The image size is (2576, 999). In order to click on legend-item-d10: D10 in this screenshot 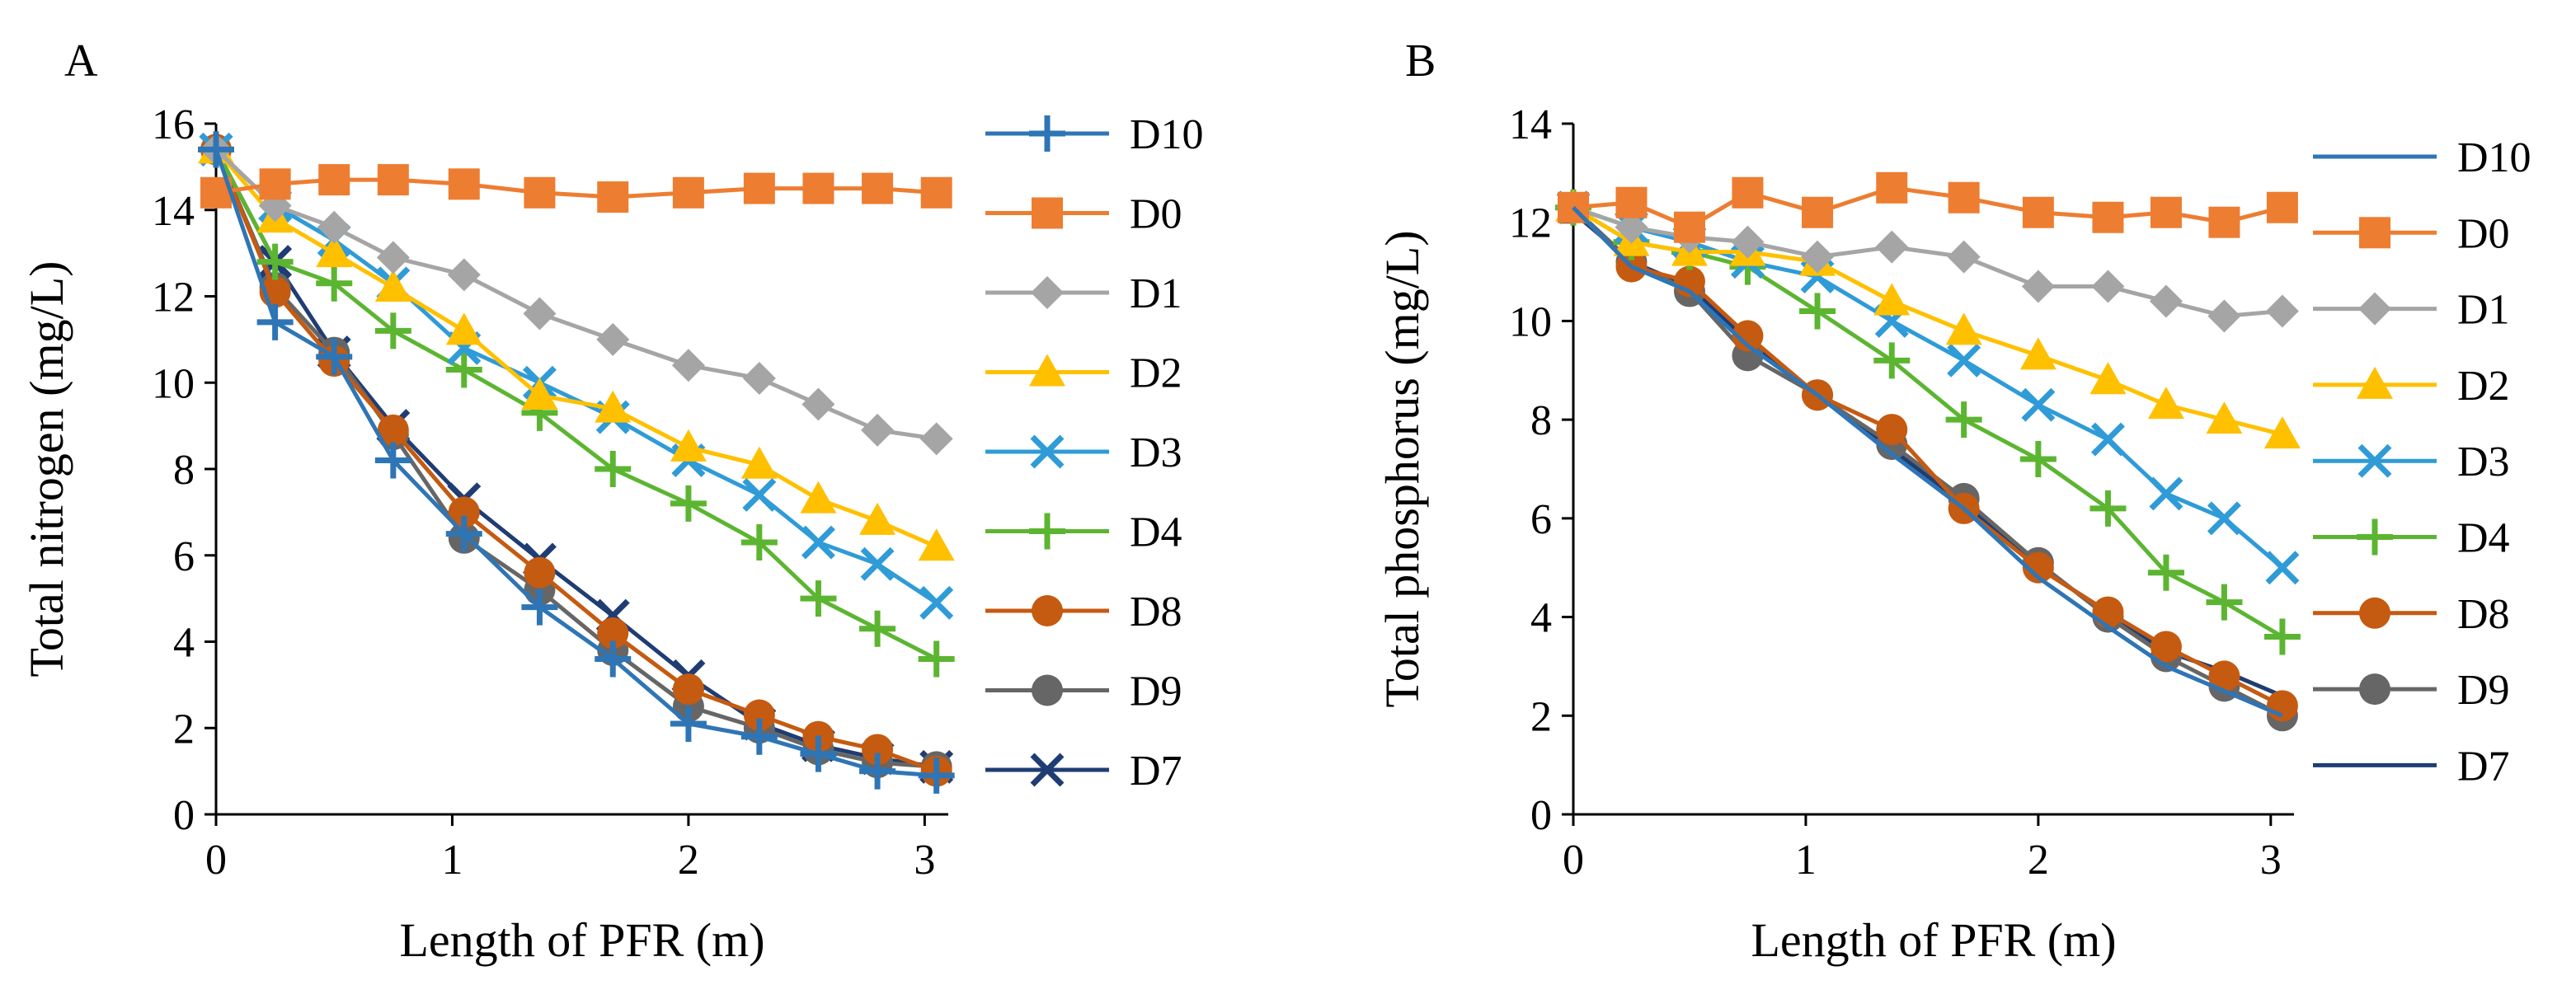, I will do `click(2422, 157)`.